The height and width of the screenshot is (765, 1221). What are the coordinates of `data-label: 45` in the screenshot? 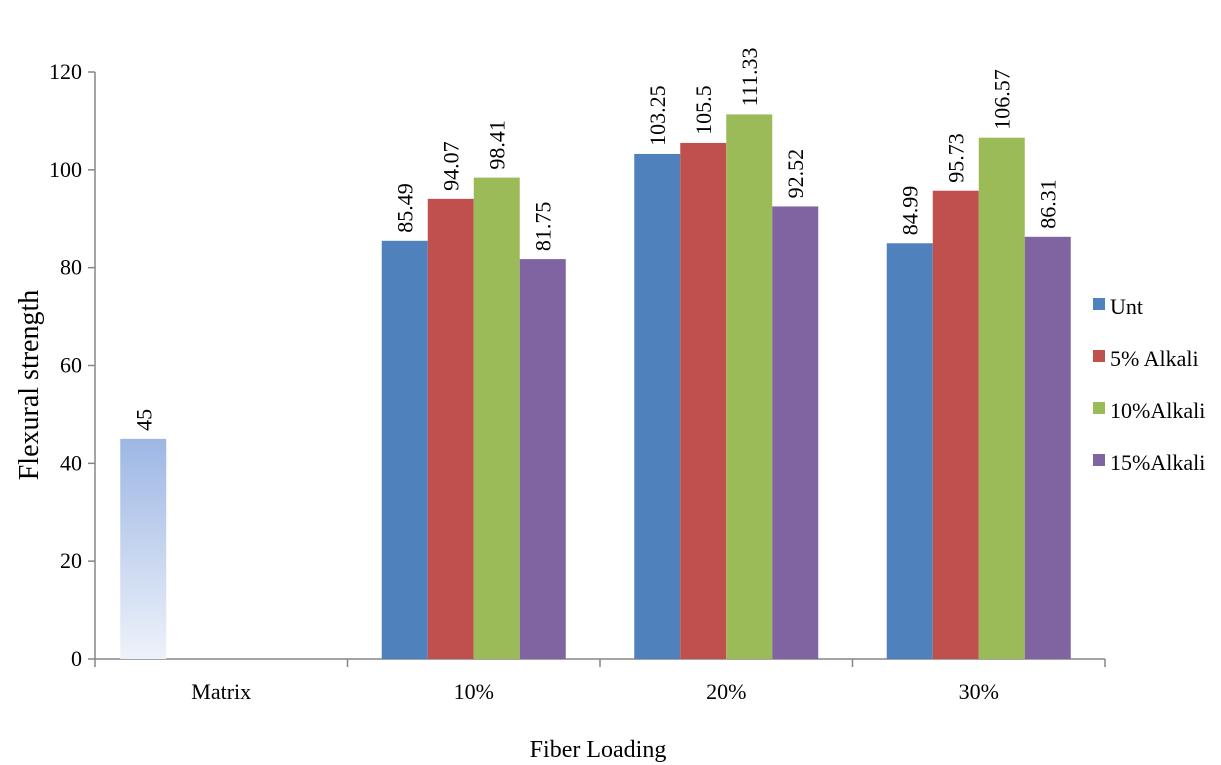 It's located at (143, 420).